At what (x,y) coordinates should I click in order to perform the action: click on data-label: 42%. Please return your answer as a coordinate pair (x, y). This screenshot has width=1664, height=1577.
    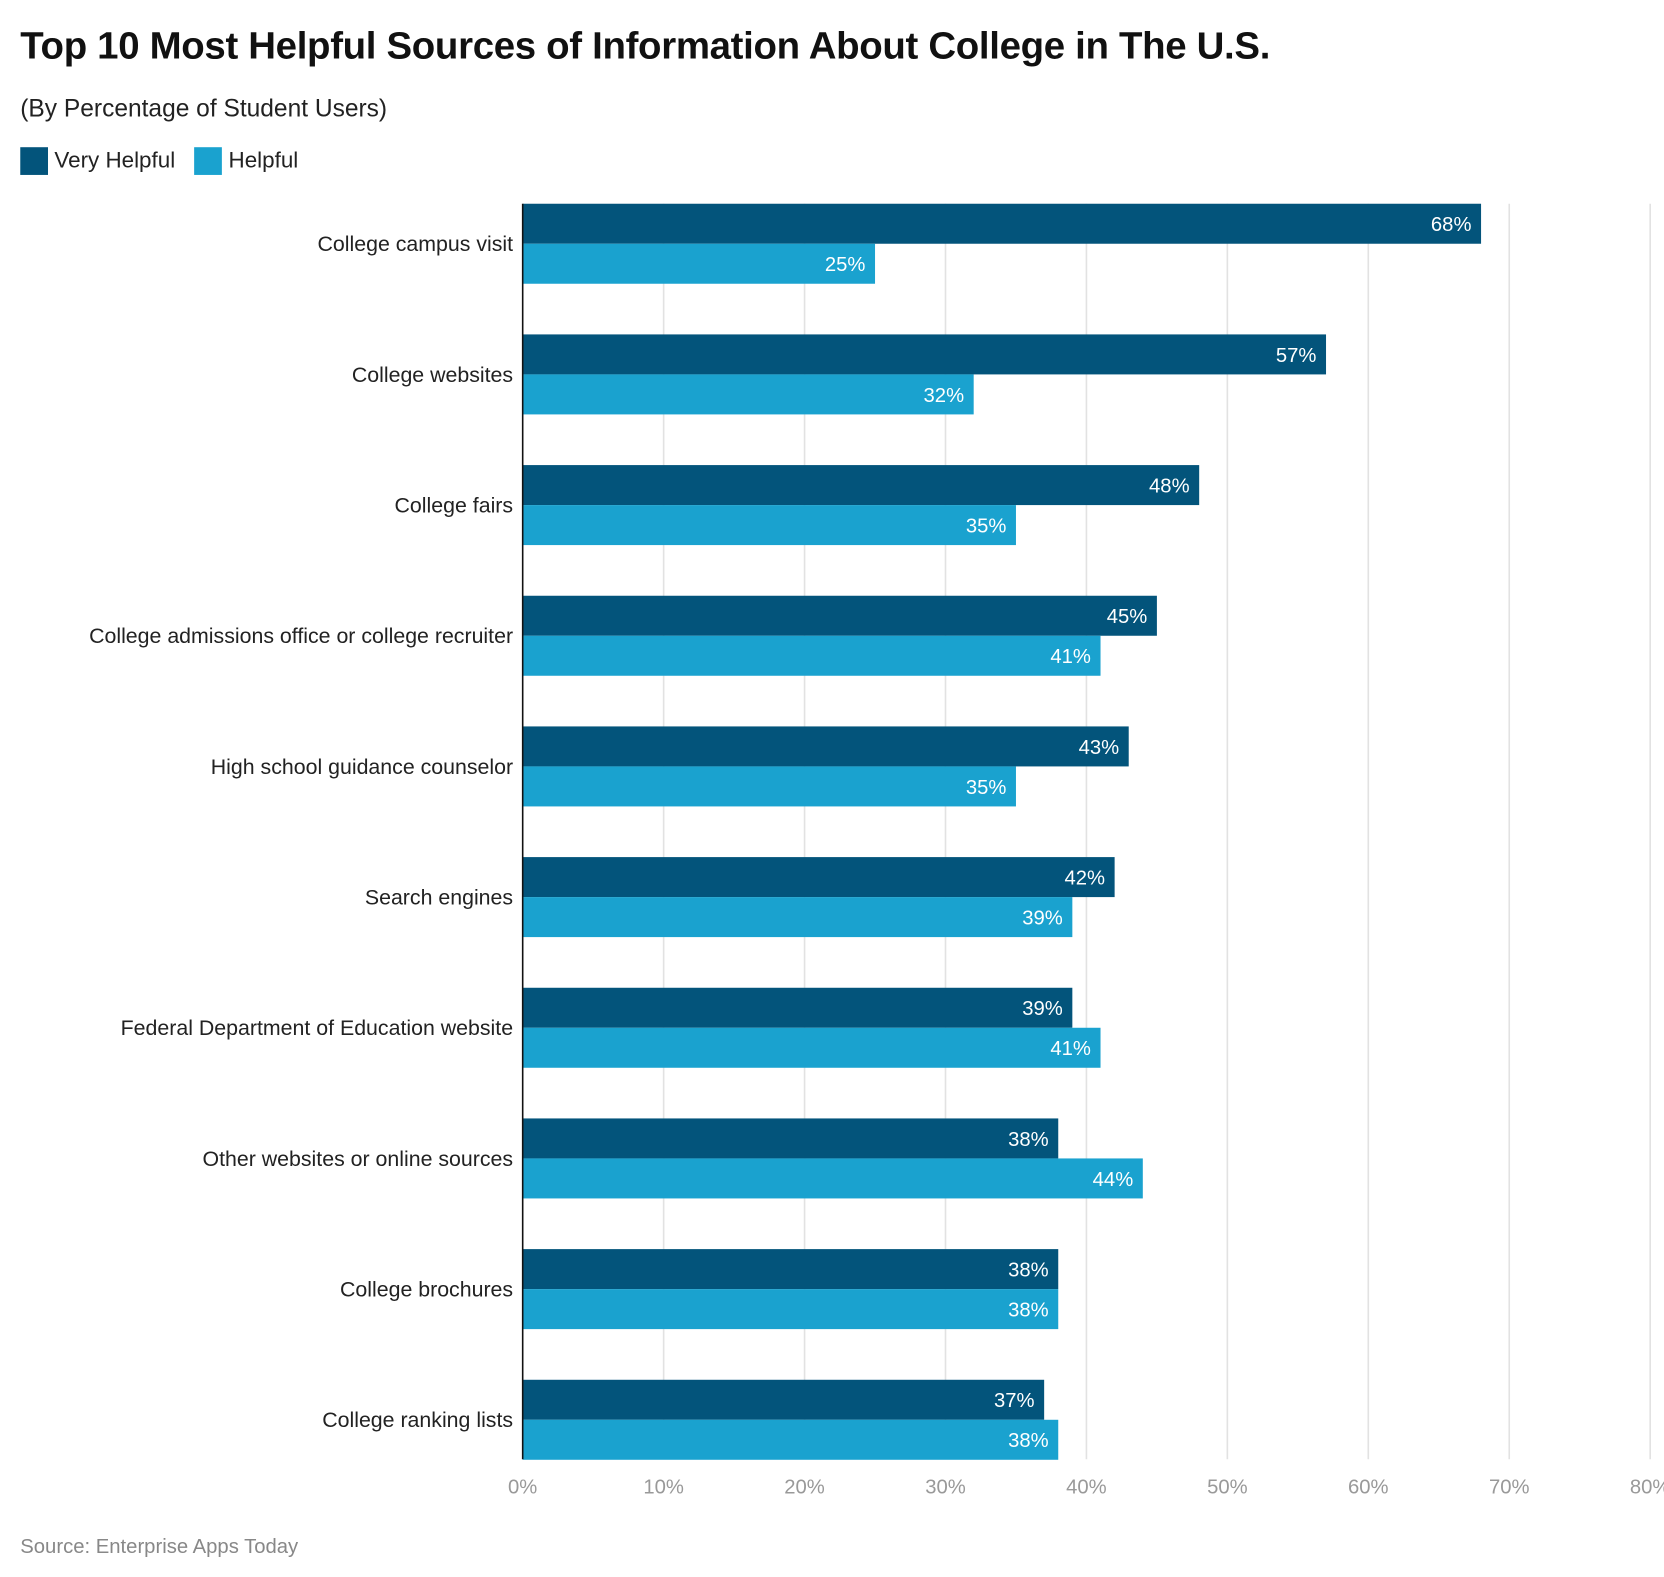
    Looking at the image, I should click on (1084, 879).